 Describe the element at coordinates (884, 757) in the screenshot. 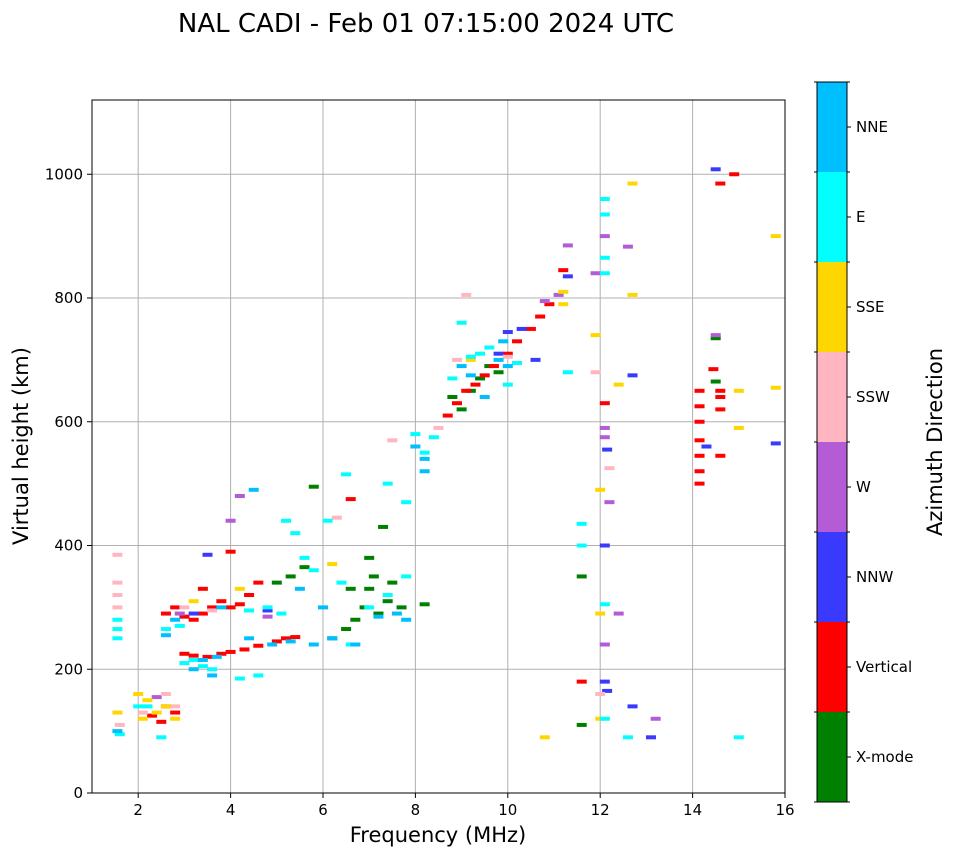

I see `colorbar-tick-label: X-mode` at that location.